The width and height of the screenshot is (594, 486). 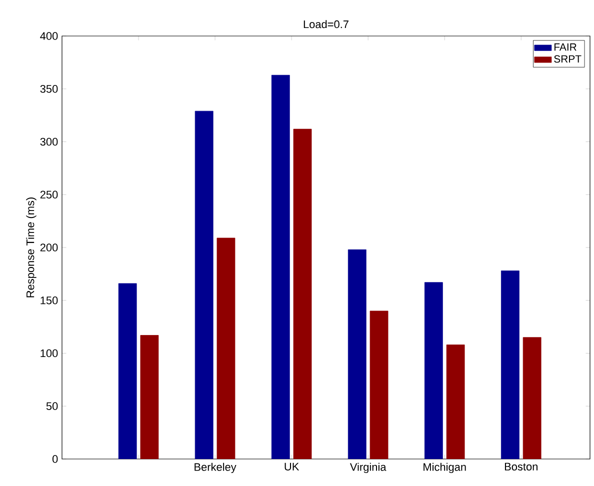 What do you see at coordinates (368, 468) in the screenshot?
I see `x-tick-label: Virginia` at bounding box center [368, 468].